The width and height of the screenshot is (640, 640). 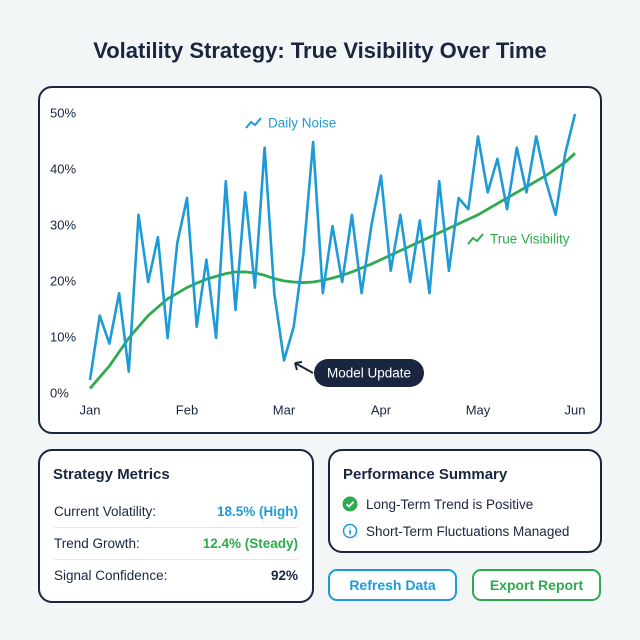 What do you see at coordinates (350, 531) in the screenshot?
I see `info-icon` at bounding box center [350, 531].